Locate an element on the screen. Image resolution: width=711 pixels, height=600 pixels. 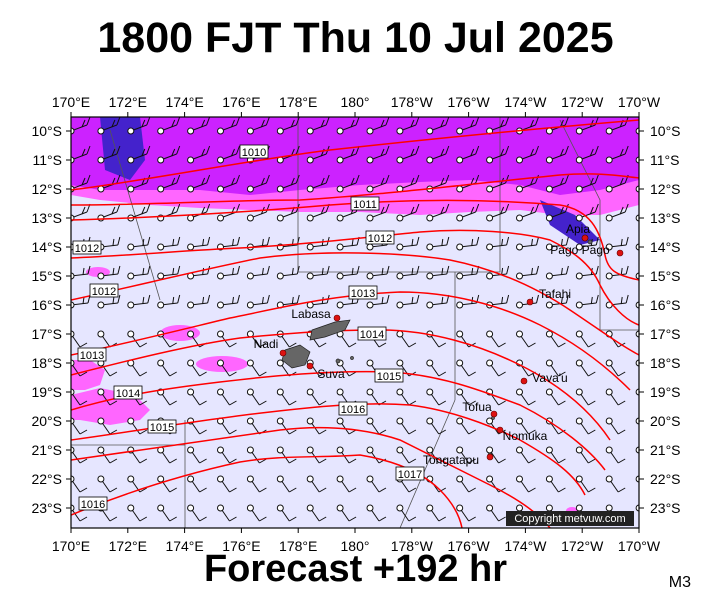
lon-label-top: 174°E is located at coordinates (184, 102).